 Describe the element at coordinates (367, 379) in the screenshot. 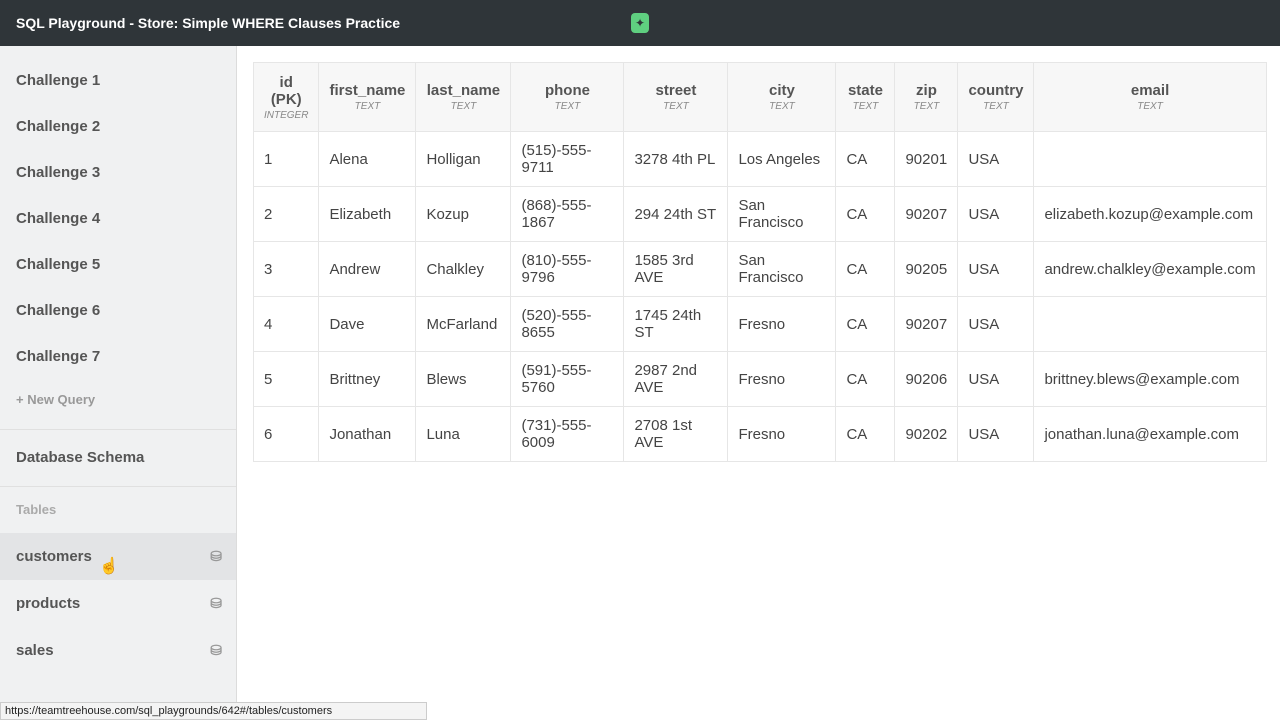

I see `table-cell: Brittney` at that location.